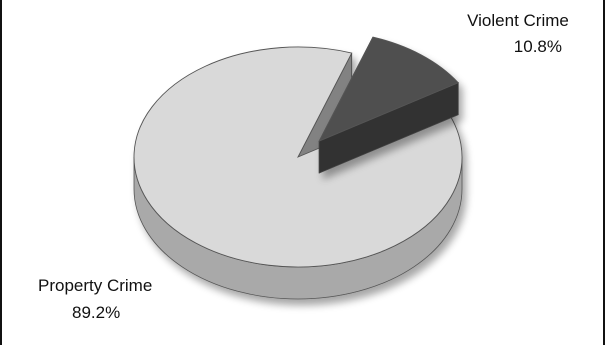 This screenshot has width=605, height=345. What do you see at coordinates (389, 89) in the screenshot?
I see `violent-crime-top-face` at bounding box center [389, 89].